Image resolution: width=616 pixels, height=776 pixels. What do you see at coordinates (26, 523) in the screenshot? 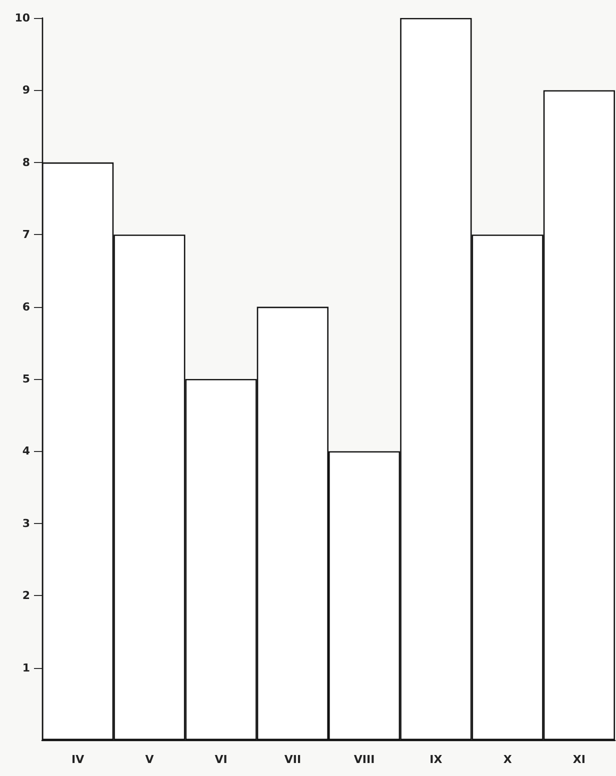
I see `y-tick-label: 3` at bounding box center [26, 523].